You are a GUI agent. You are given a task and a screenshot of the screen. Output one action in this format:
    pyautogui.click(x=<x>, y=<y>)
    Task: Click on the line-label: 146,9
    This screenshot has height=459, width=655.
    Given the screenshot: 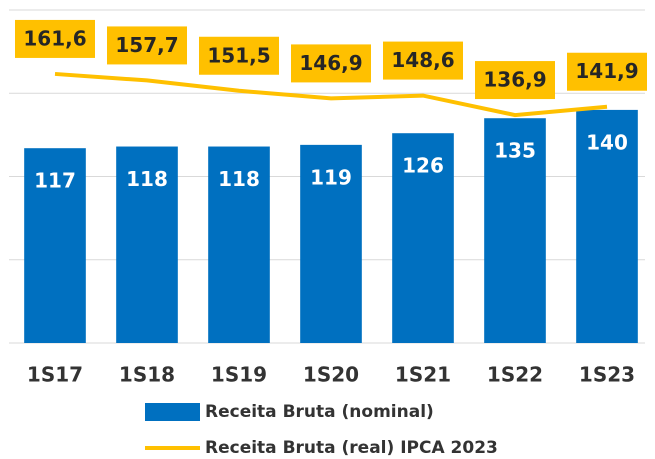 What is the action you would take?
    pyautogui.click(x=330, y=63)
    